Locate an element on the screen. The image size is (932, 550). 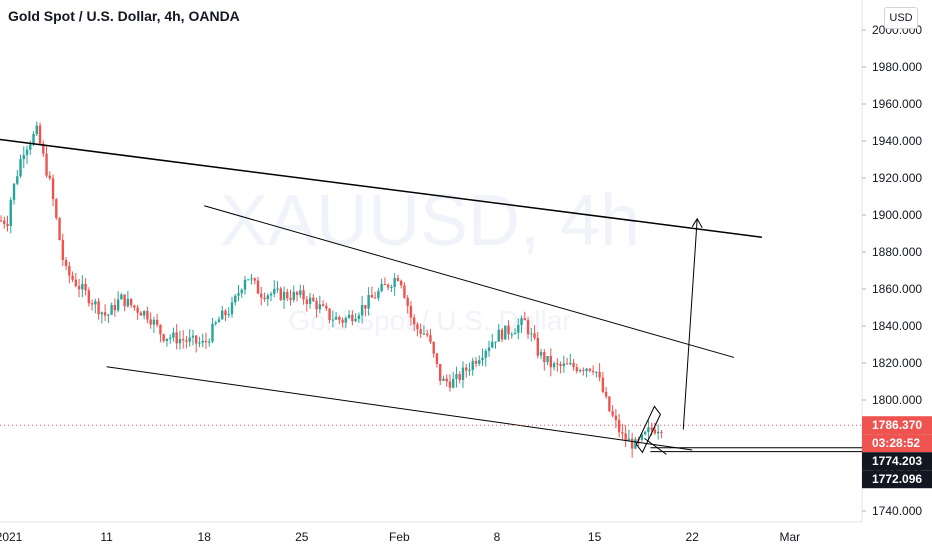
price-tick-label: 1740.000 is located at coordinates (897, 511).